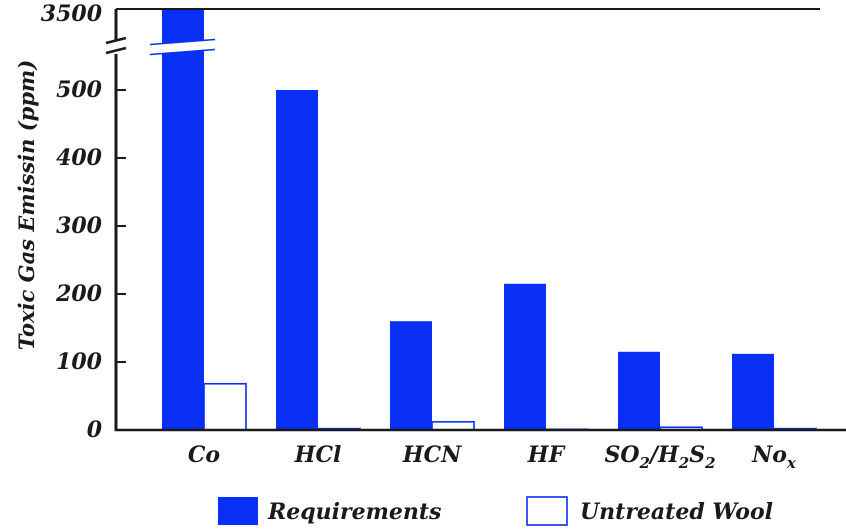 Image resolution: width=846 pixels, height=529 pixels. What do you see at coordinates (547, 511) in the screenshot?
I see `legend-swatch-untreated-wool` at bounding box center [547, 511].